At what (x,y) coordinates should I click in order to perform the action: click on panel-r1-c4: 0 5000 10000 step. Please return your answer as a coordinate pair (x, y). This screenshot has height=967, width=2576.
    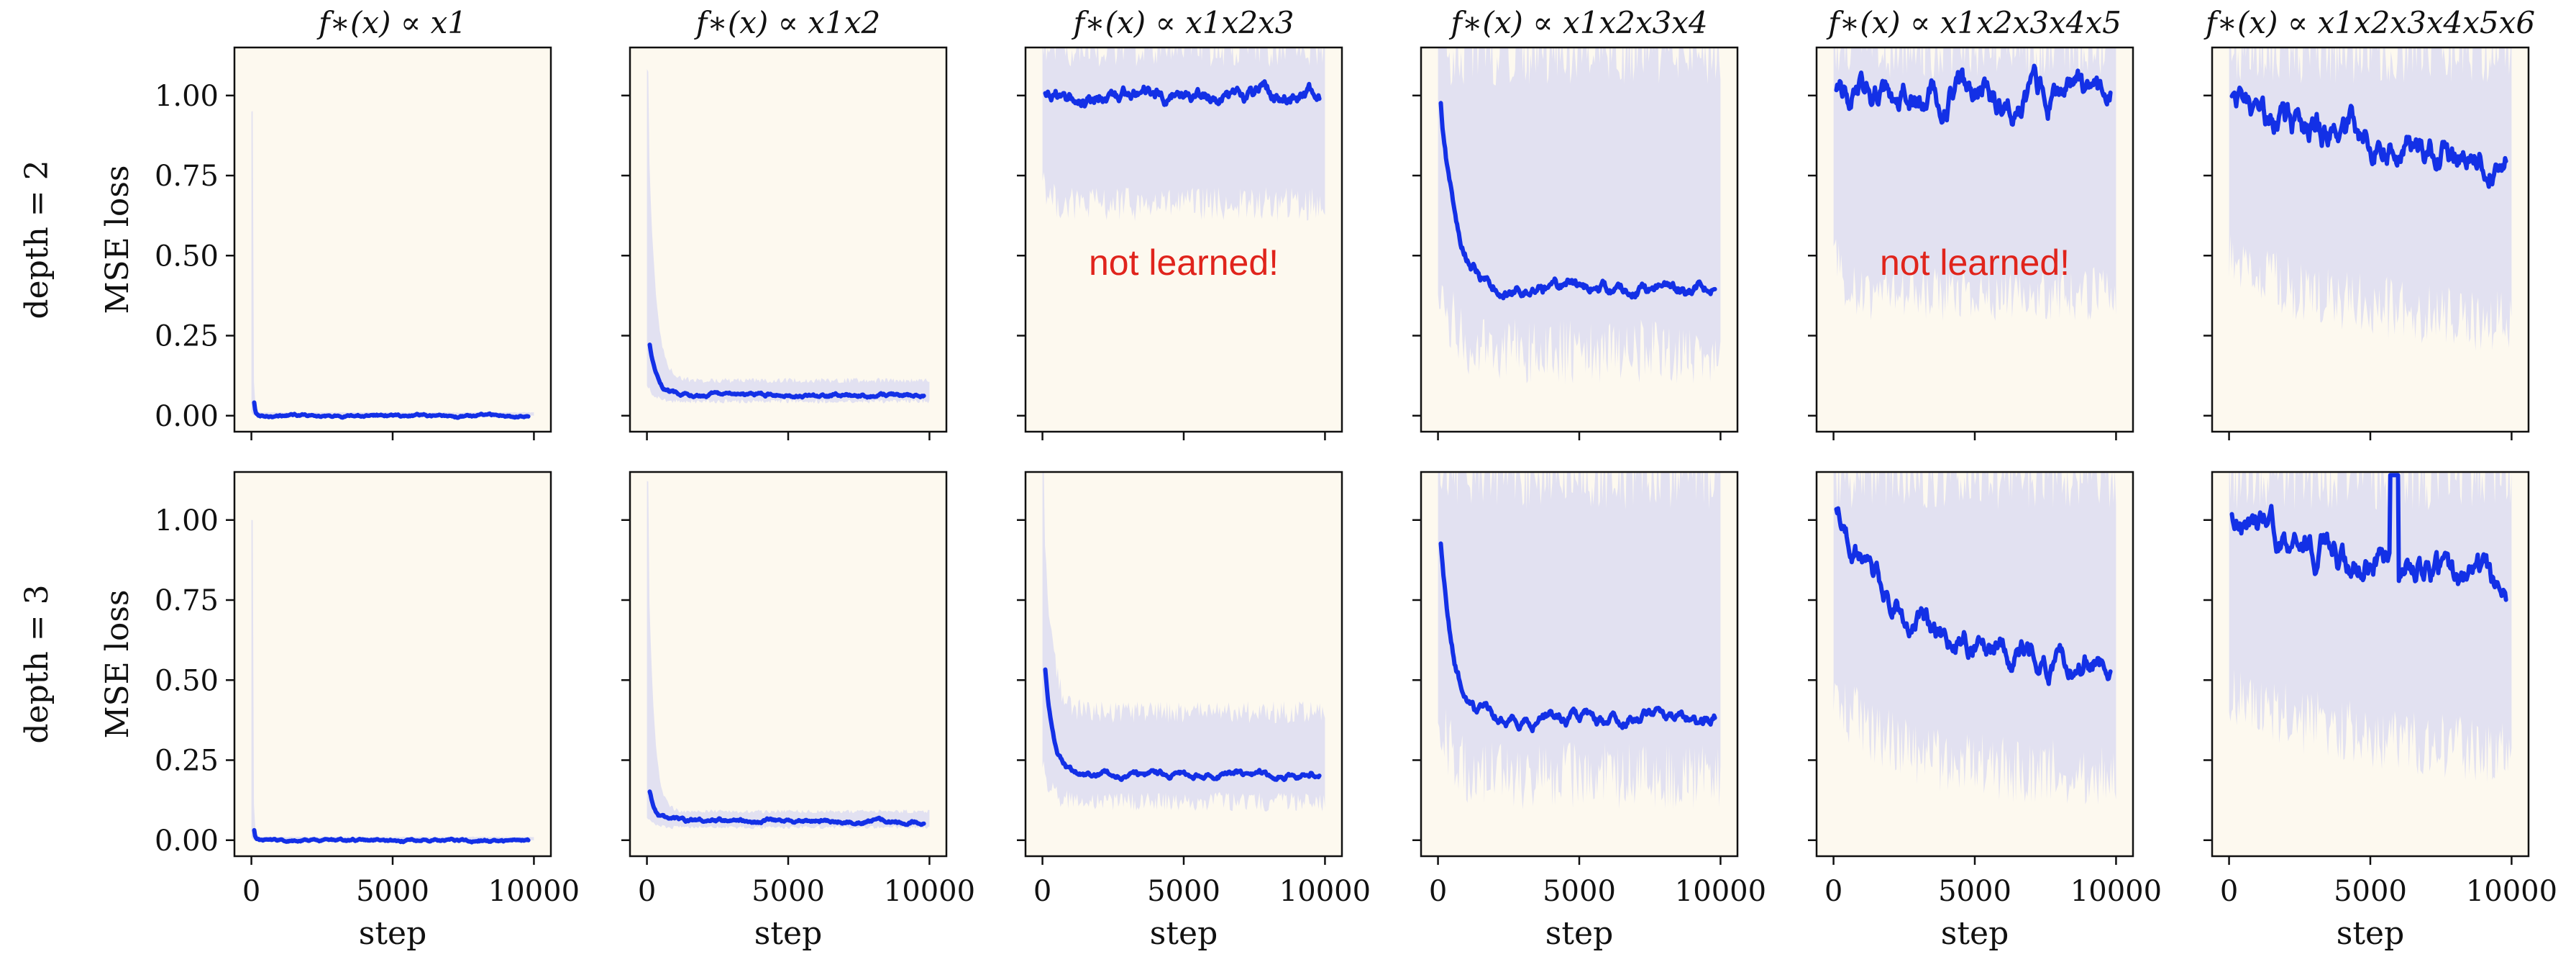
    Looking at the image, I should click on (1985, 712).